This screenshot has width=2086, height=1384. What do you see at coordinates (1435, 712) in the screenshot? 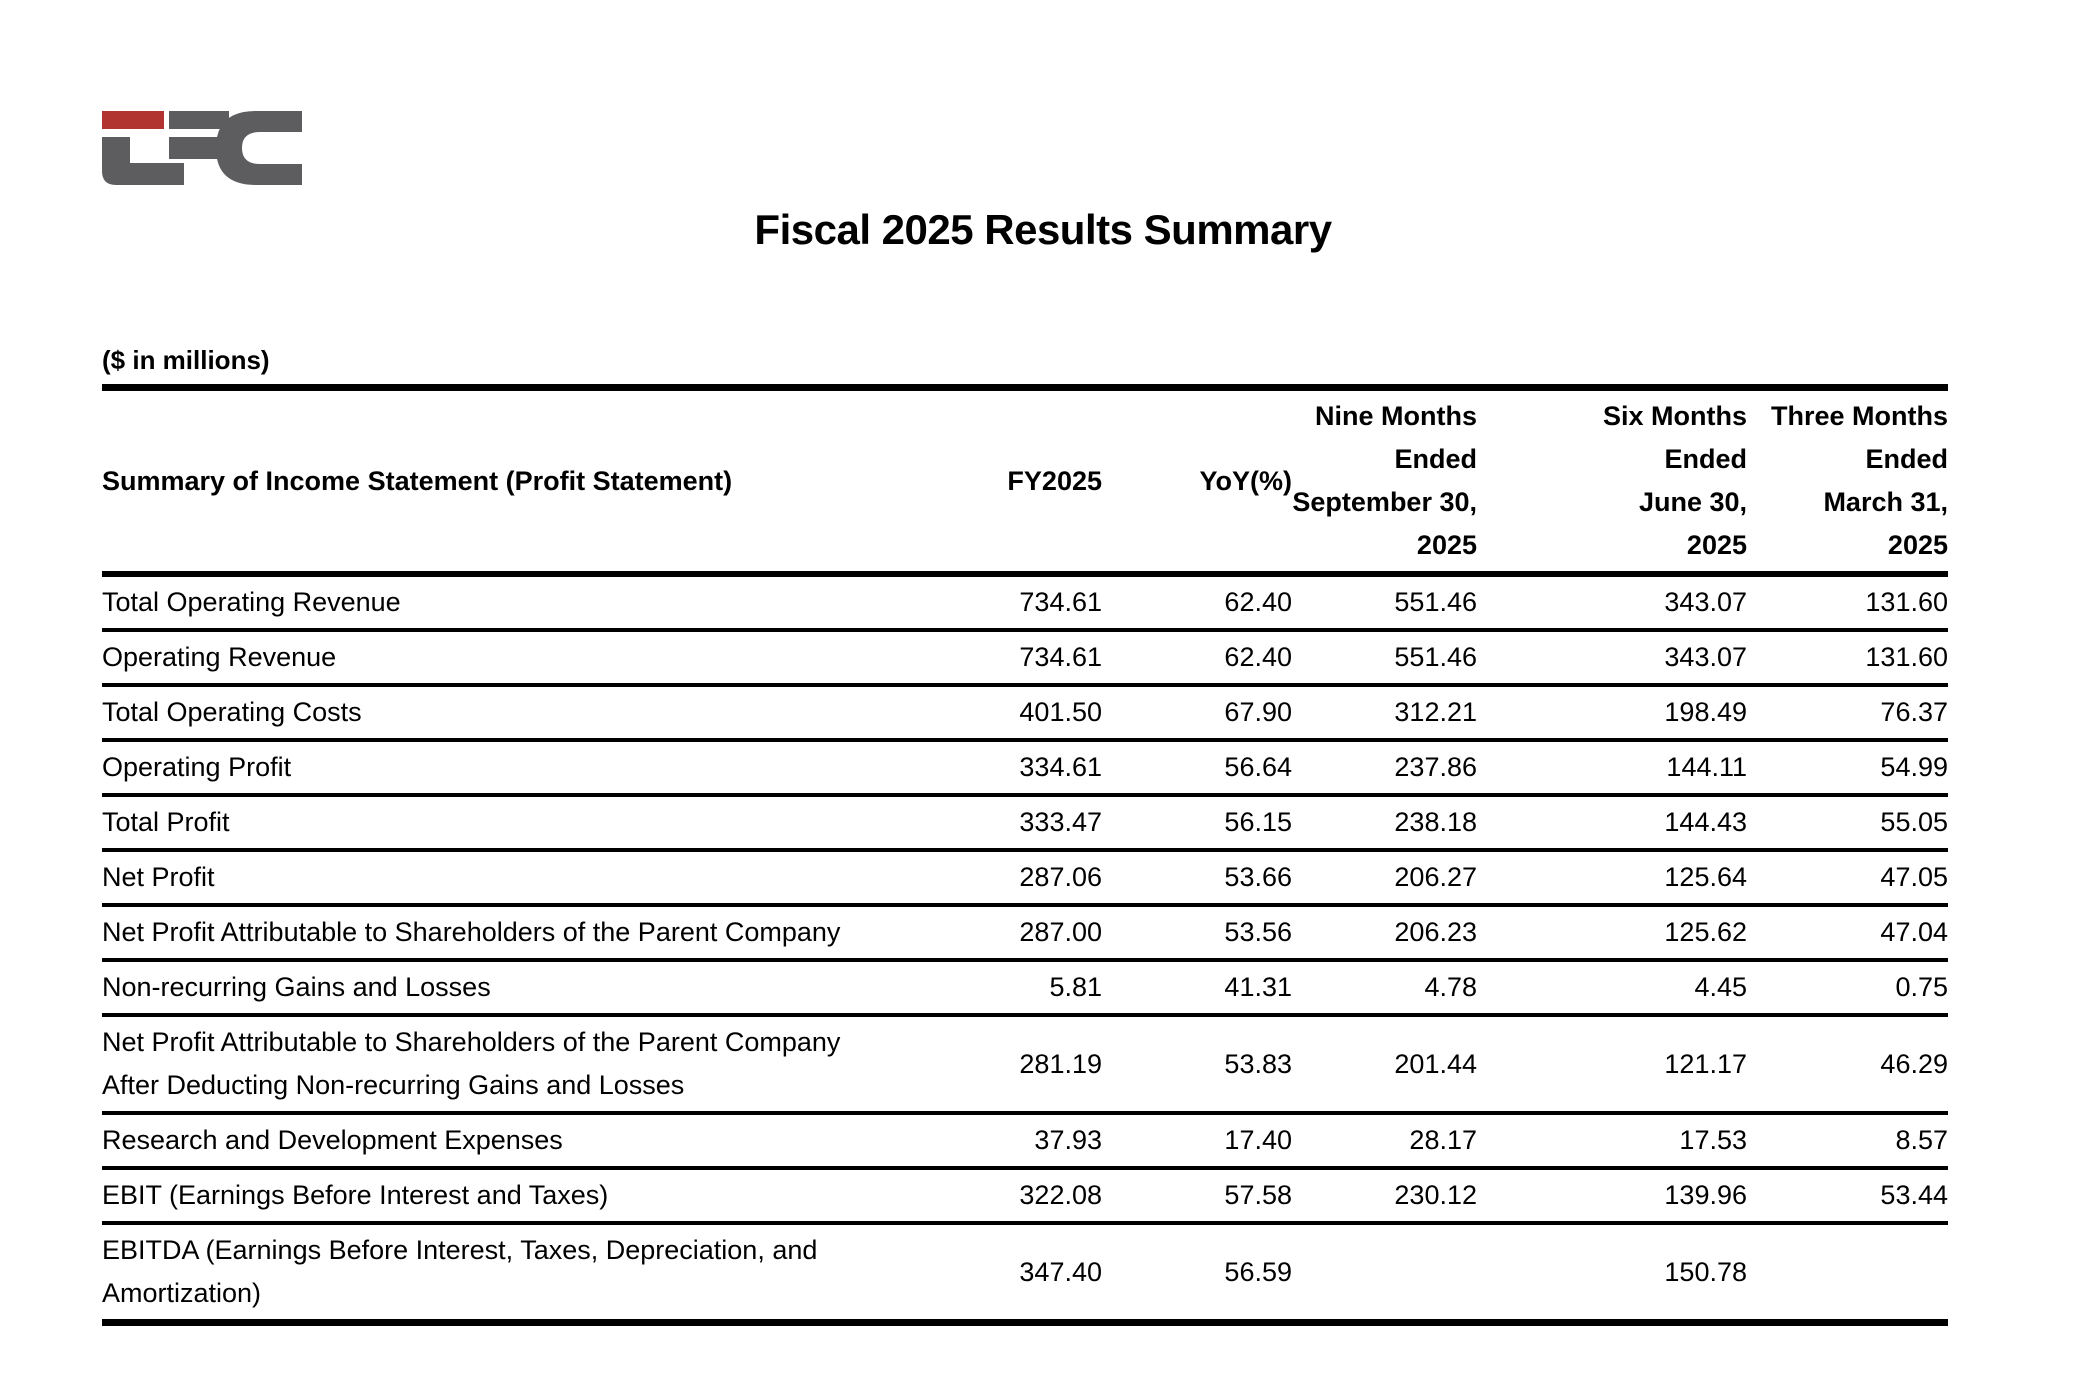
I see `cell-nine-months: 312.21` at bounding box center [1435, 712].